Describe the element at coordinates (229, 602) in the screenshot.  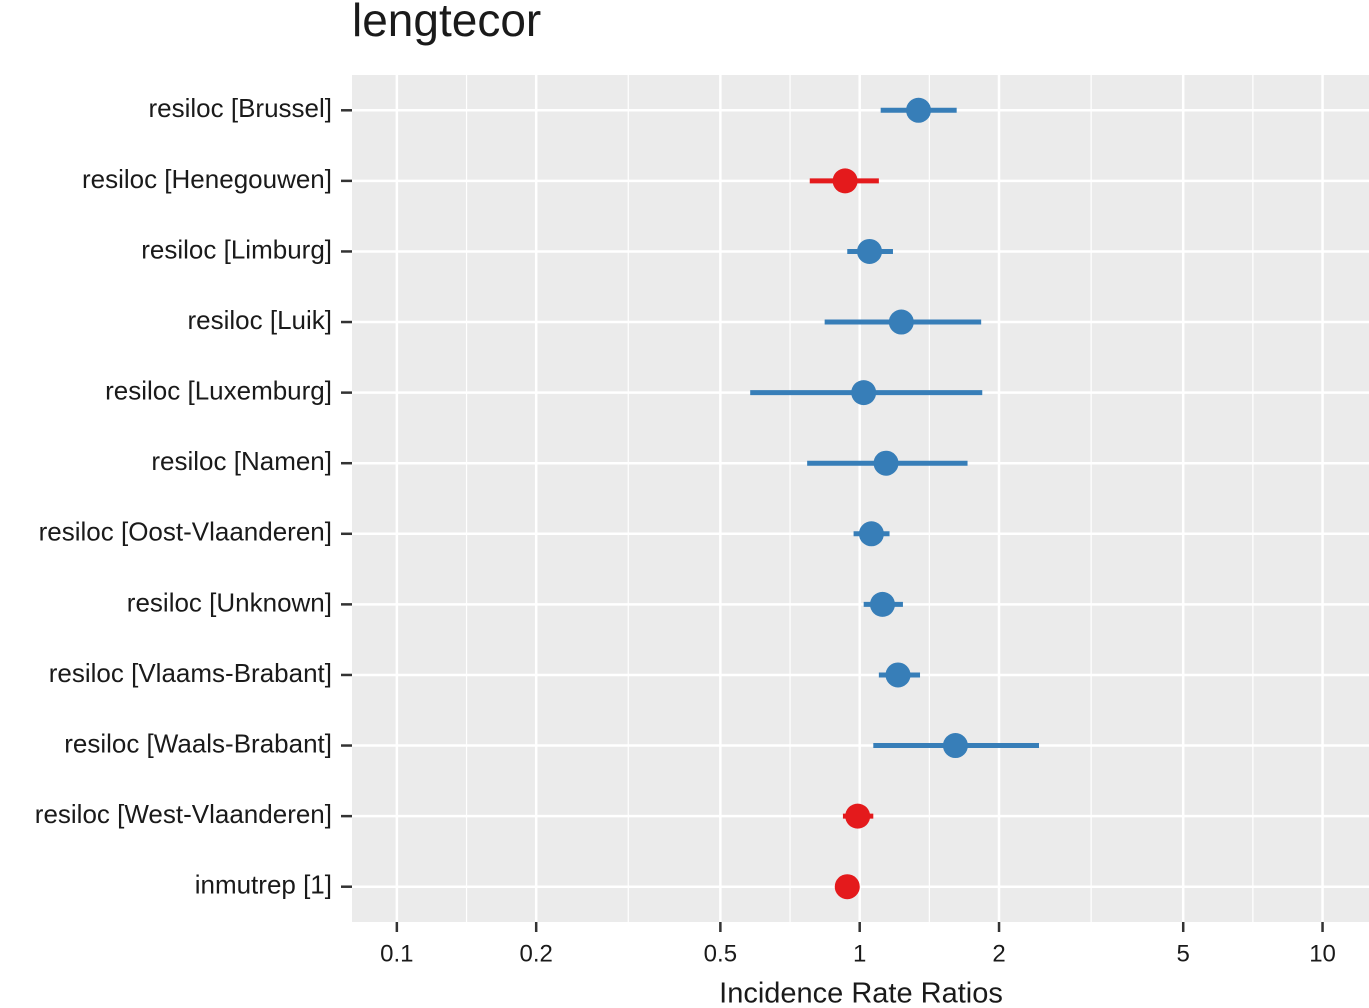
I see `y-tick-label: resiloc [Unknown]` at that location.